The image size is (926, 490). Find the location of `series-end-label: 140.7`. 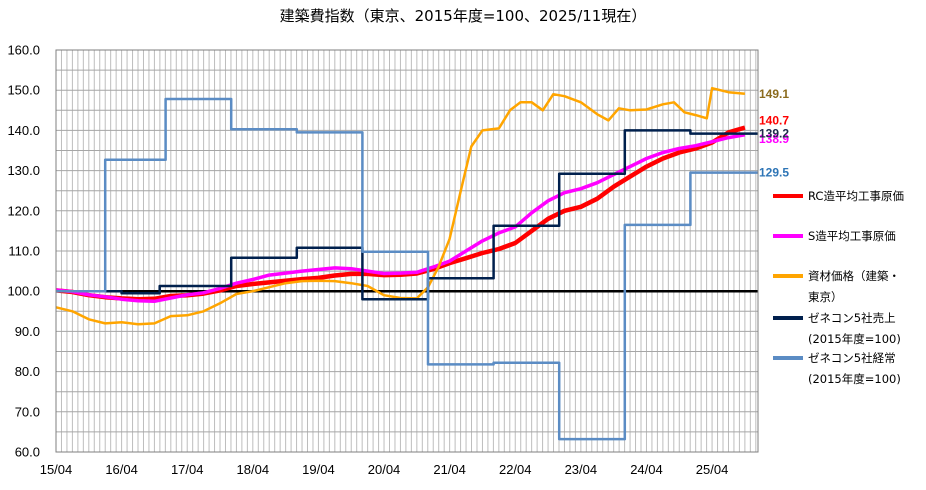

series-end-label: 140.7 is located at coordinates (774, 121).